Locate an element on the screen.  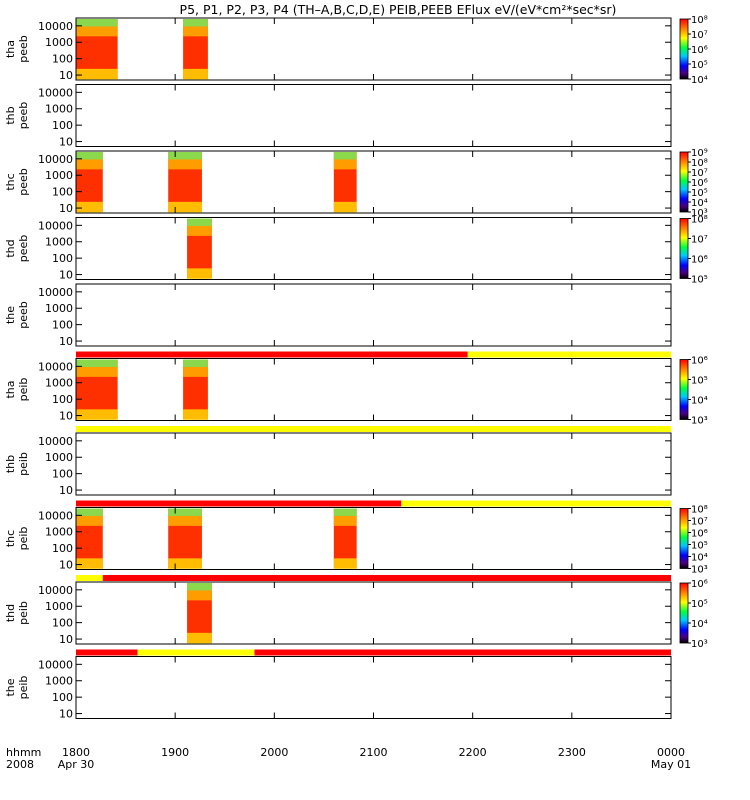
panel-thb-peib: 10 100 1000 10000 thb peib is located at coordinates (338, 464).